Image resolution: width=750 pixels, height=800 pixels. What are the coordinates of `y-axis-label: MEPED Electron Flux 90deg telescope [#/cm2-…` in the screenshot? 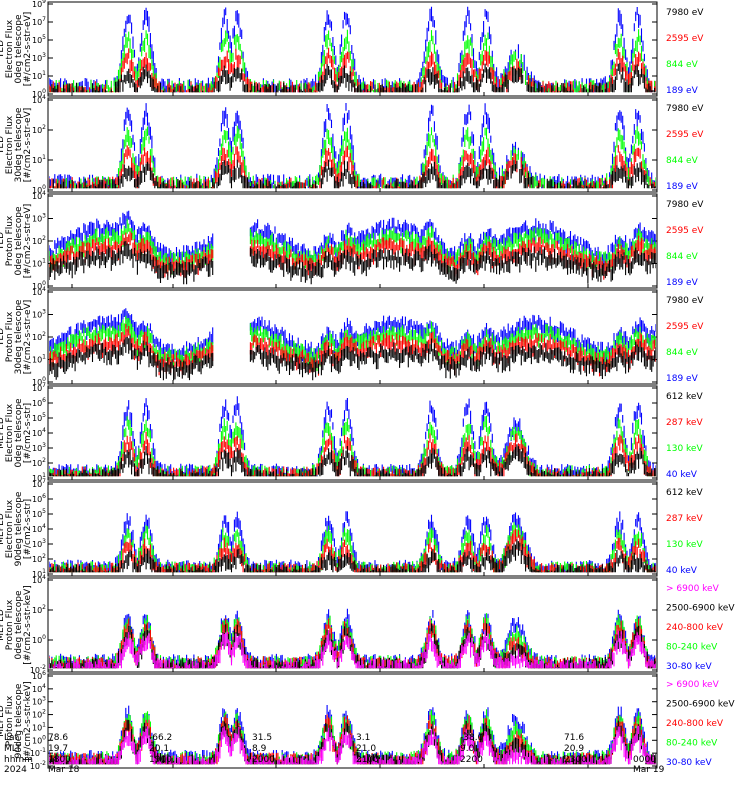 It's located at (16, 528).